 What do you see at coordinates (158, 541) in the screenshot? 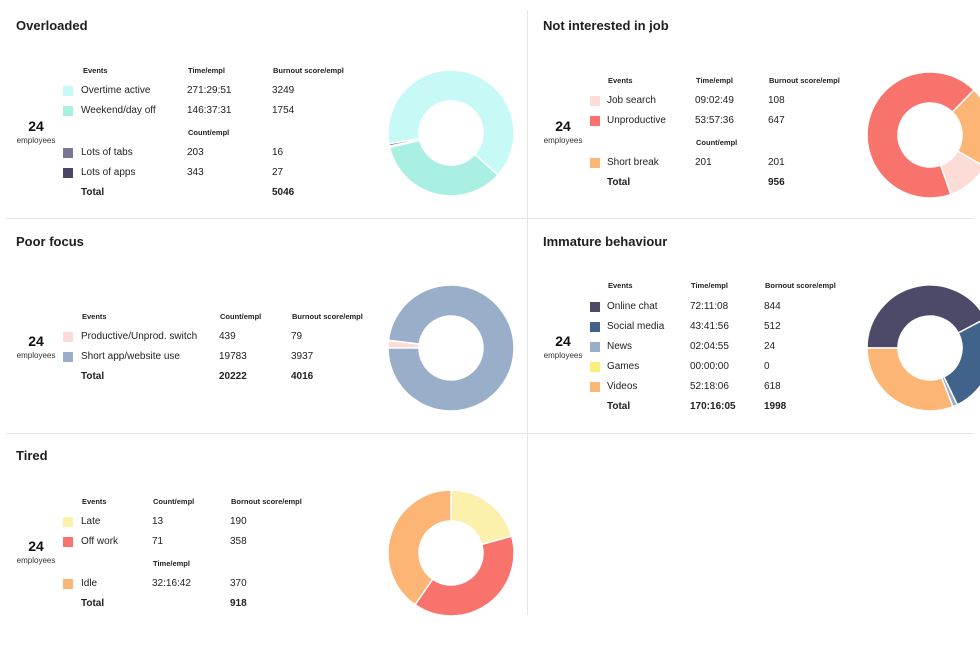
I see `event-value: 71` at bounding box center [158, 541].